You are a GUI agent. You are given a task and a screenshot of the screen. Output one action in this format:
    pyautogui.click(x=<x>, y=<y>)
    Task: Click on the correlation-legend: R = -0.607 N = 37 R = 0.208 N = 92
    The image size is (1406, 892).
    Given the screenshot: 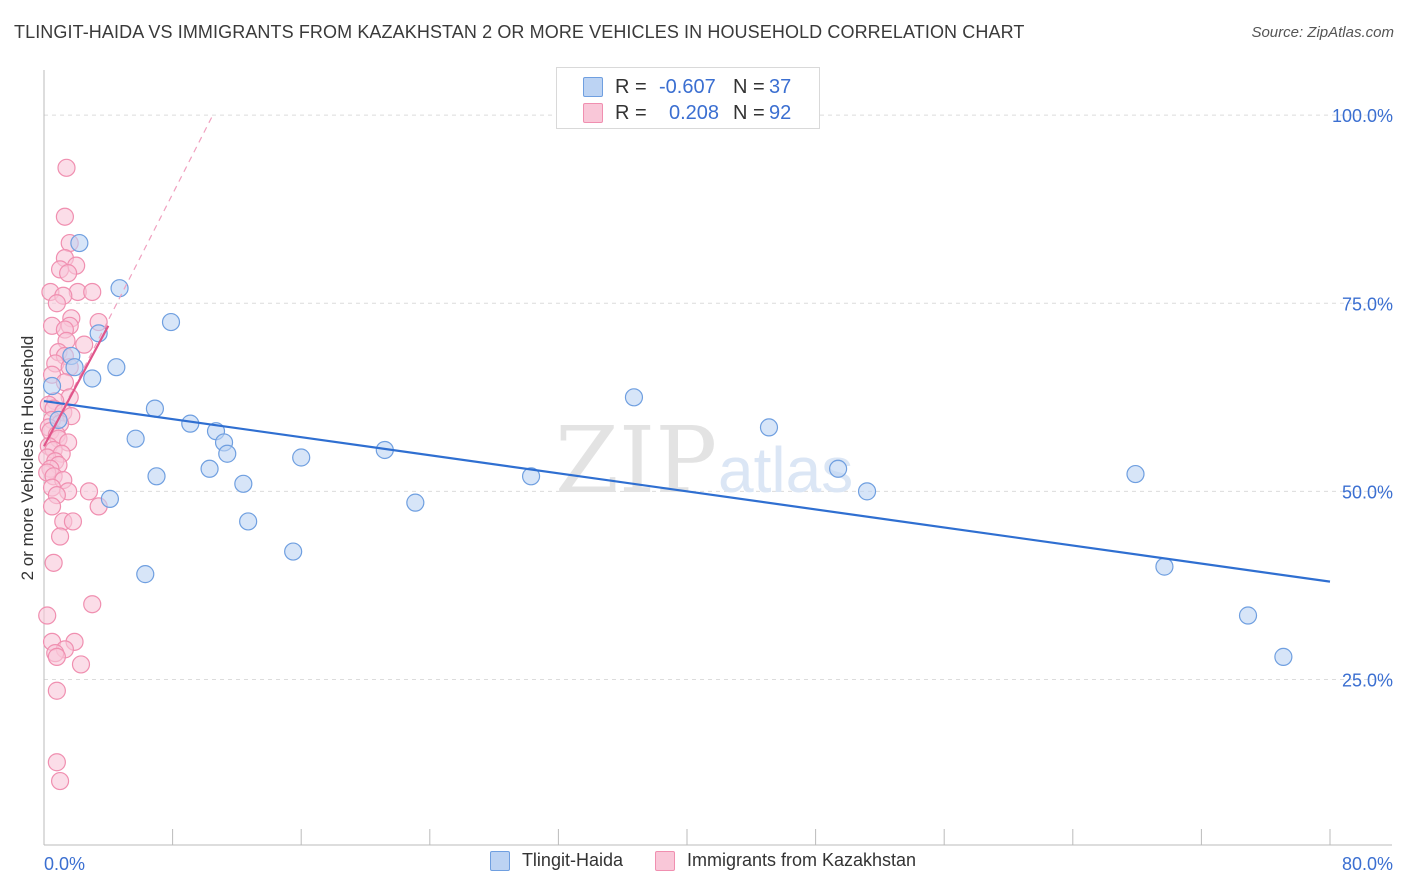 What is the action you would take?
    pyautogui.click(x=688, y=98)
    